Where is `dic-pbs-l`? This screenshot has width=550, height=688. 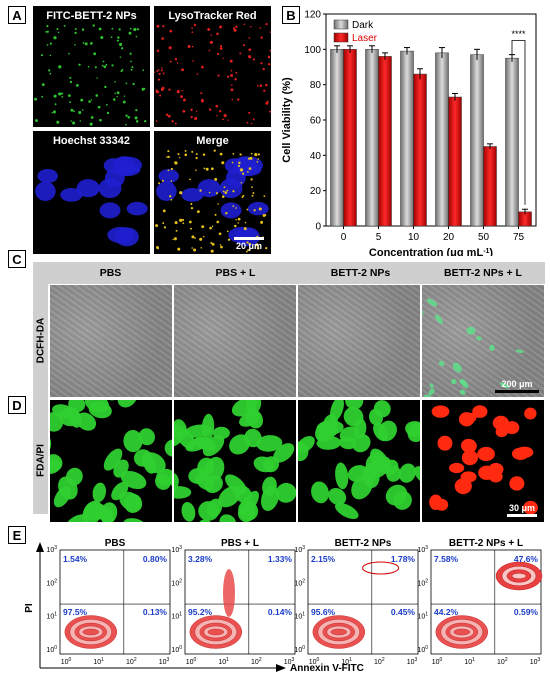 dic-pbs-l is located at coordinates (235, 341).